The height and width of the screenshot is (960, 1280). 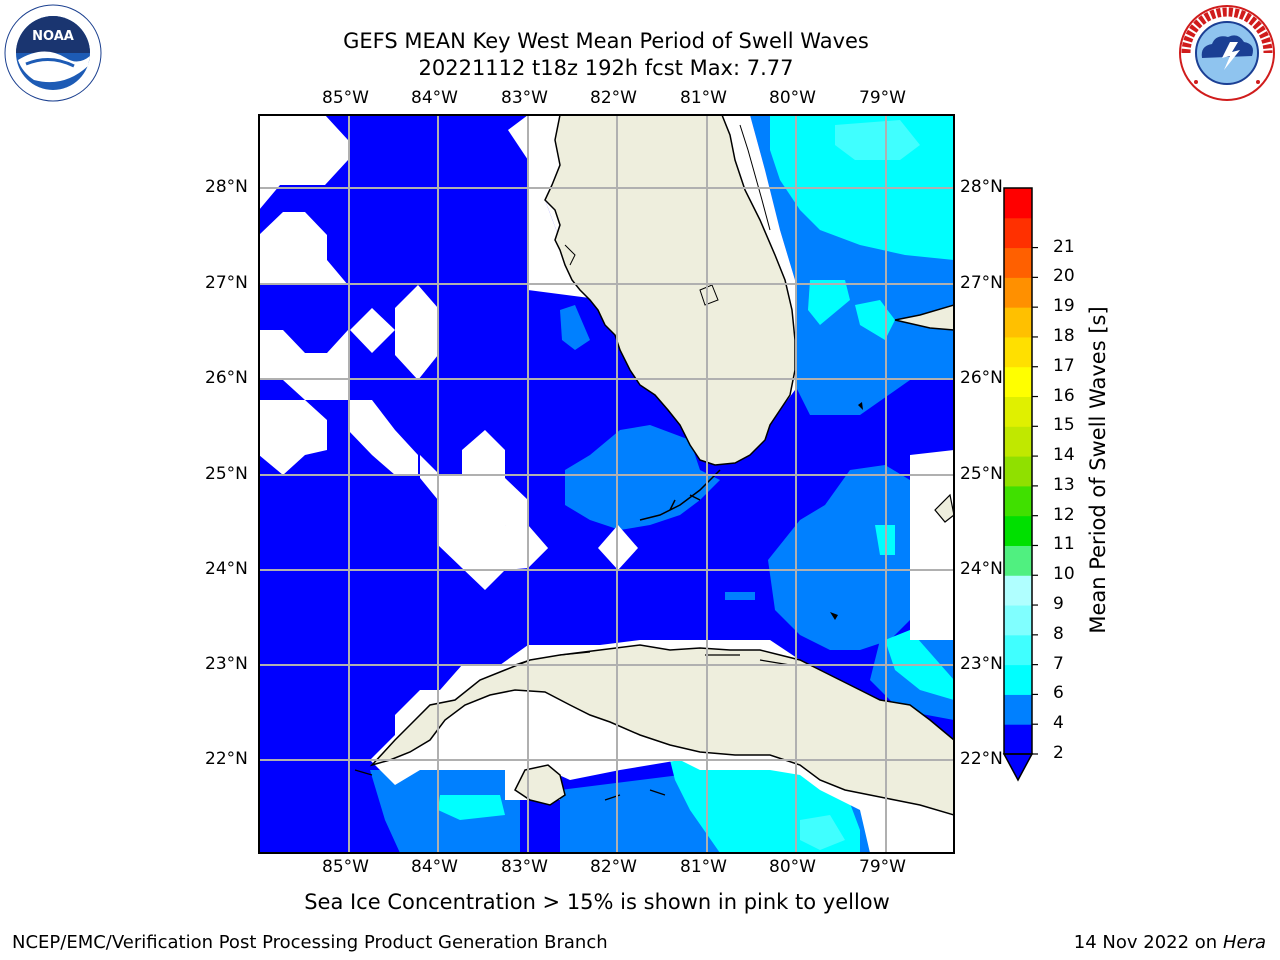 What do you see at coordinates (345, 98) in the screenshot?
I see `lon-label-top: 85°W` at bounding box center [345, 98].